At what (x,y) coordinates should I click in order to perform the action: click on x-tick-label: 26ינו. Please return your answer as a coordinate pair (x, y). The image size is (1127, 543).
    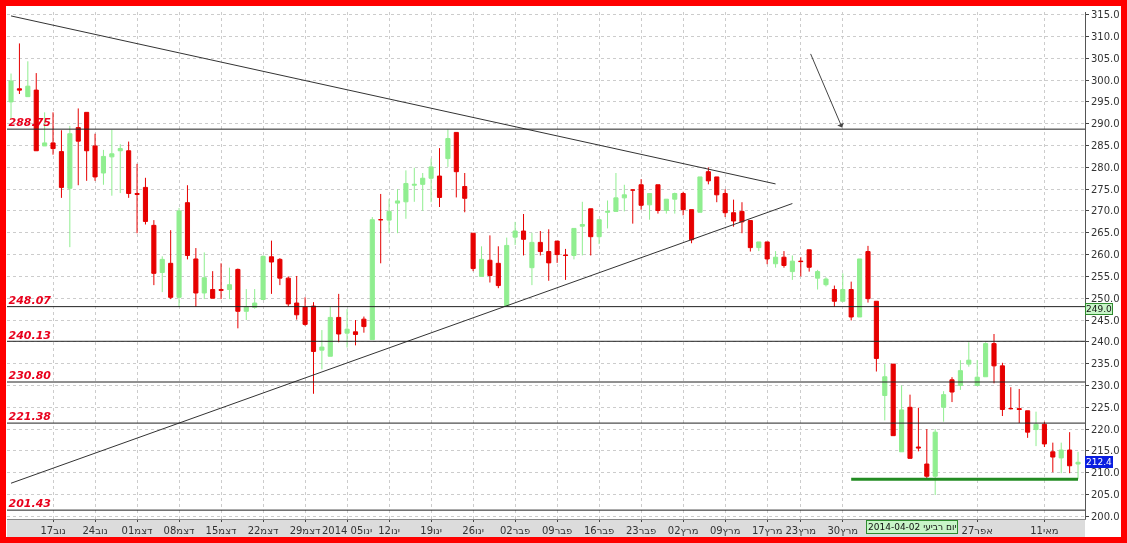
    Looking at the image, I should click on (473, 530).